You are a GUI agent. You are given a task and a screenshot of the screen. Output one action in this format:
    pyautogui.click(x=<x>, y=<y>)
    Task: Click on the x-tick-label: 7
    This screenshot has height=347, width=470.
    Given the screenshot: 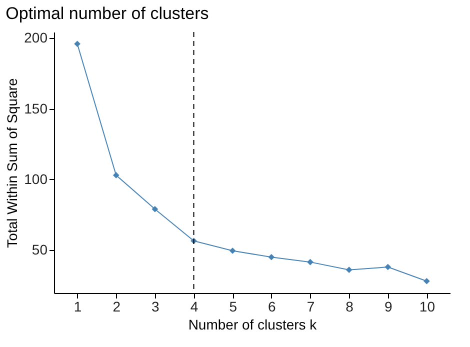 What is the action you would take?
    pyautogui.click(x=310, y=306)
    